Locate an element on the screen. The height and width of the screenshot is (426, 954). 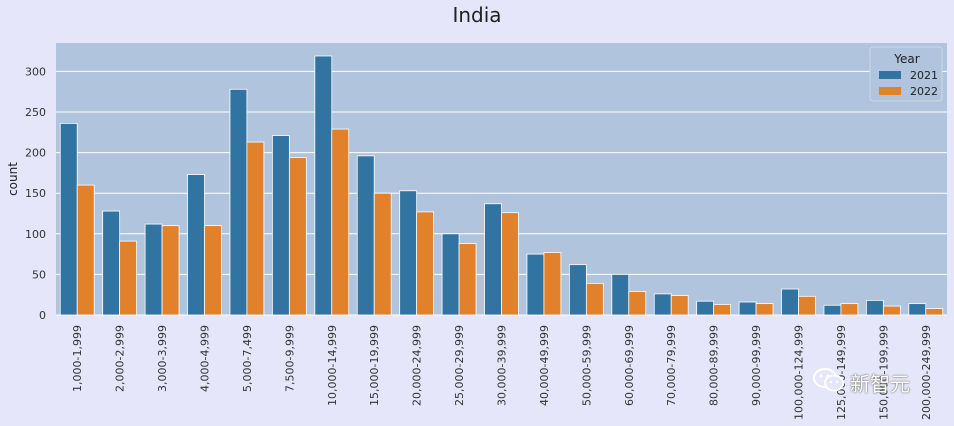
bar-2021-15,000-19,999 is located at coordinates (365, 235).